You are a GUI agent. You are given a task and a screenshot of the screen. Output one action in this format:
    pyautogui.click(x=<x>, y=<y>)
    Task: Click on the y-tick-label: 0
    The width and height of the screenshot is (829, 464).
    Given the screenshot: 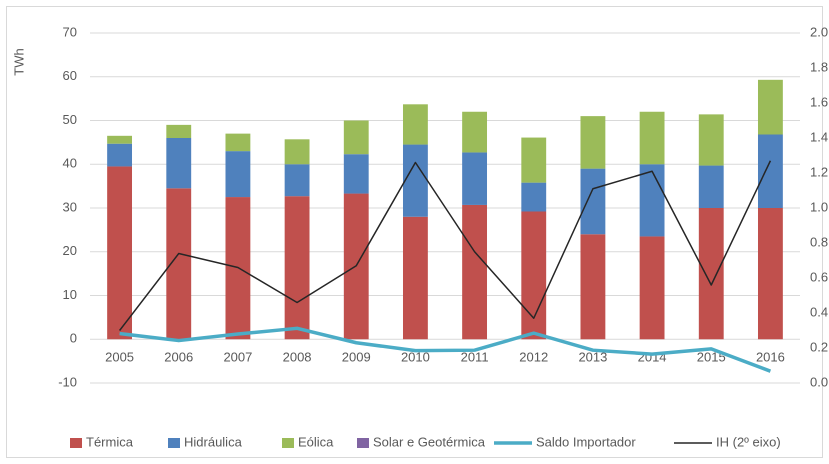 What is the action you would take?
    pyautogui.click(x=73, y=338)
    